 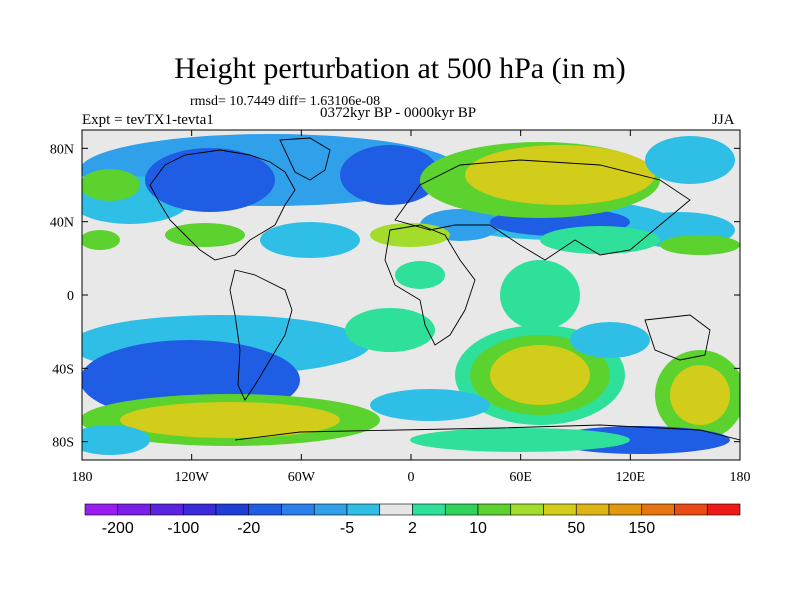 What do you see at coordinates (118, 528) in the screenshot?
I see `colorbar-label: -200` at bounding box center [118, 528].